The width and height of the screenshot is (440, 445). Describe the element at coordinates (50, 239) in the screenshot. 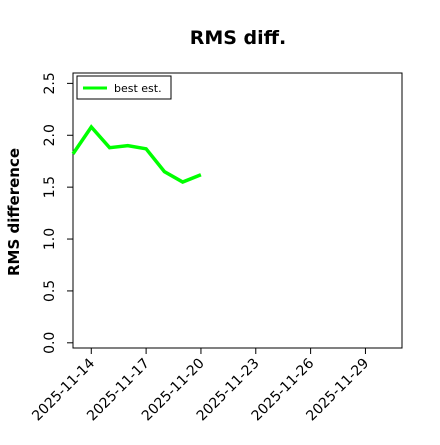

I see `y-tick-label: 1.0` at that location.